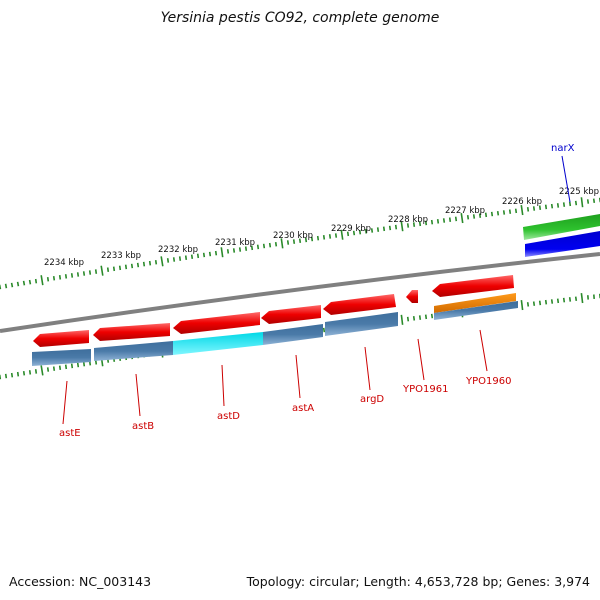  What do you see at coordinates (488, 381) in the screenshot?
I see `gene-label-YPO1960: YPO1960` at bounding box center [488, 381].